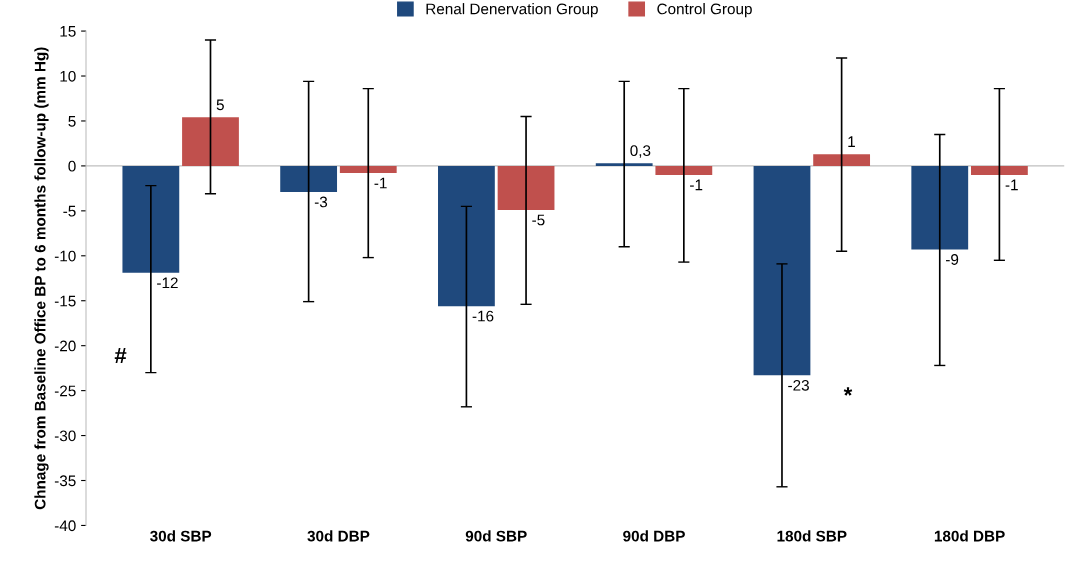  What do you see at coordinates (65, 481) in the screenshot?
I see `y-tick-label: -35` at bounding box center [65, 481].